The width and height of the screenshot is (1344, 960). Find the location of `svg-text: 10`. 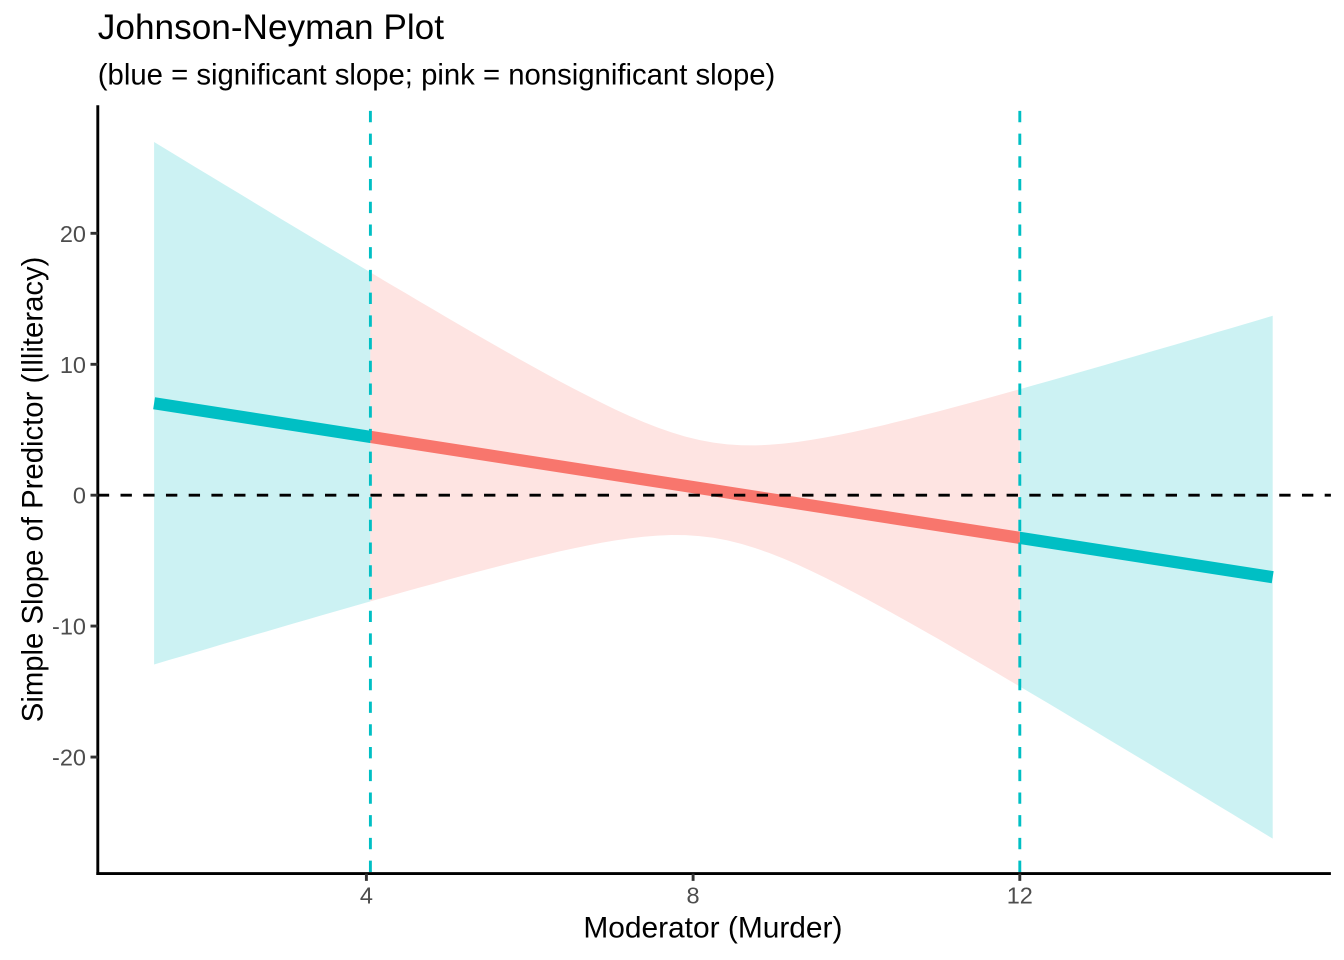

svg-text: 10 is located at coordinates (73, 365).